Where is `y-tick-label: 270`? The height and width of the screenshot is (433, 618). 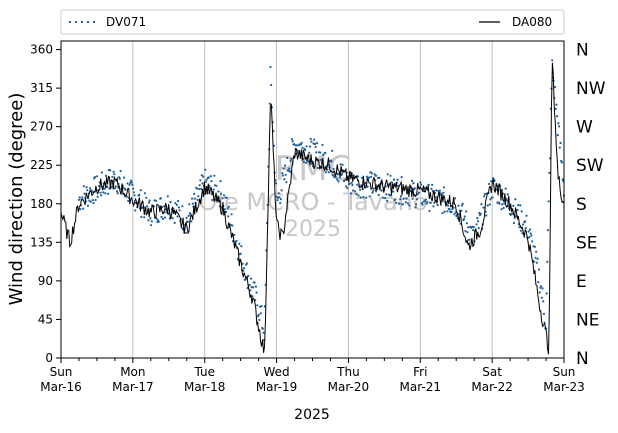 y-tick-label: 270 is located at coordinates (41, 127).